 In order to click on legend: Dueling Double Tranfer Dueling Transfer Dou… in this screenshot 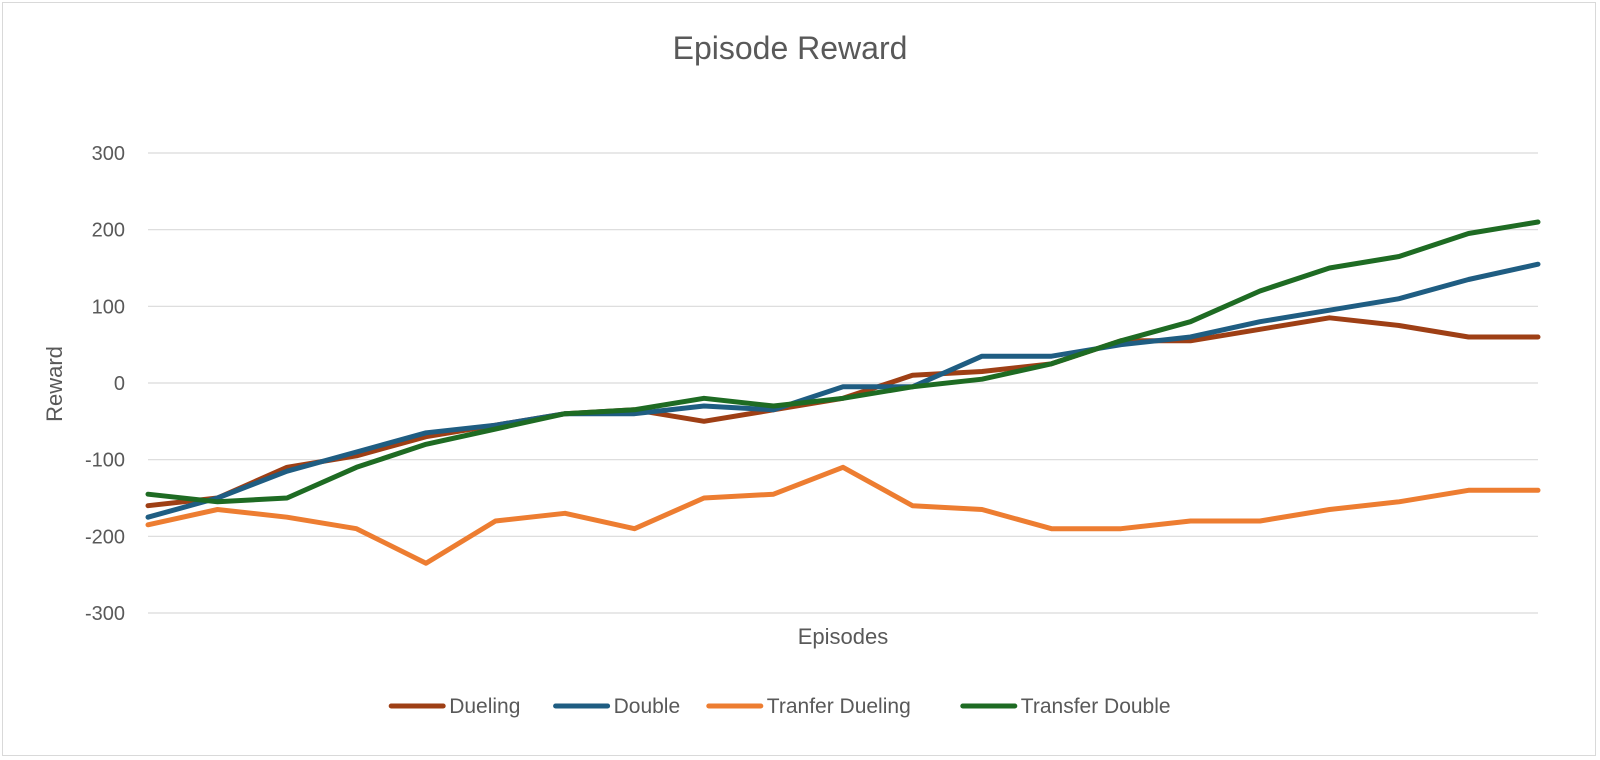, I will do `click(779, 706)`.